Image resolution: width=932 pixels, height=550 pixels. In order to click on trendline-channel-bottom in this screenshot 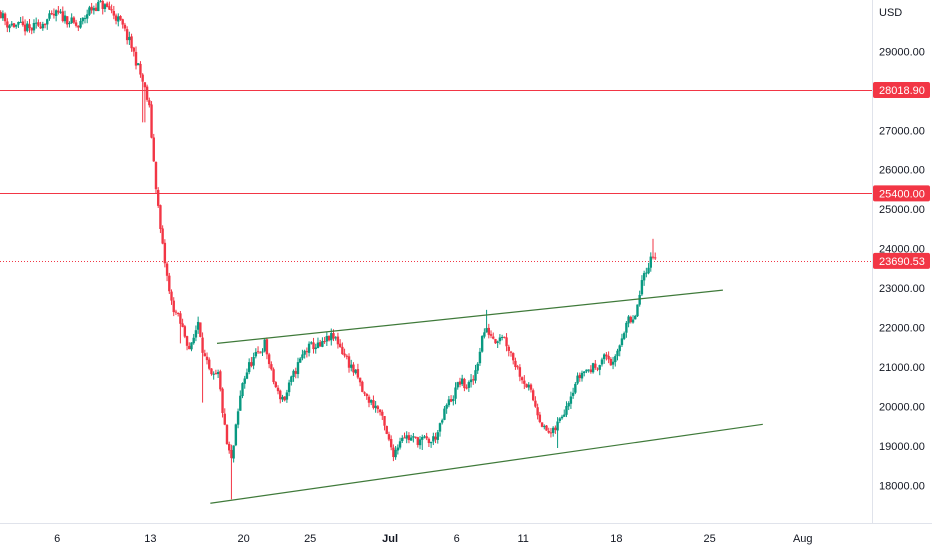, I will do `click(486, 463)`.